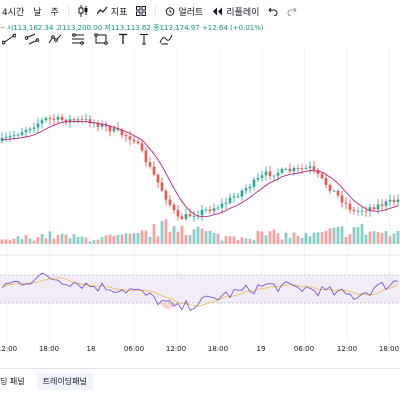 The image size is (400, 400). Describe the element at coordinates (200, 381) in the screenshot. I see `bottom-panel-tabs: 딩 패널 트레이딩패널` at that location.